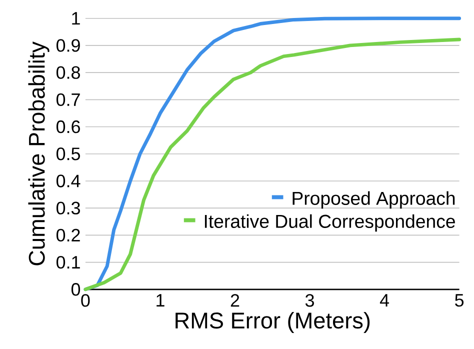 Image resolution: width=474 pixels, height=349 pixels. Describe the element at coordinates (39, 153) in the screenshot. I see `y-axis-title: Cumulative Probability` at that location.